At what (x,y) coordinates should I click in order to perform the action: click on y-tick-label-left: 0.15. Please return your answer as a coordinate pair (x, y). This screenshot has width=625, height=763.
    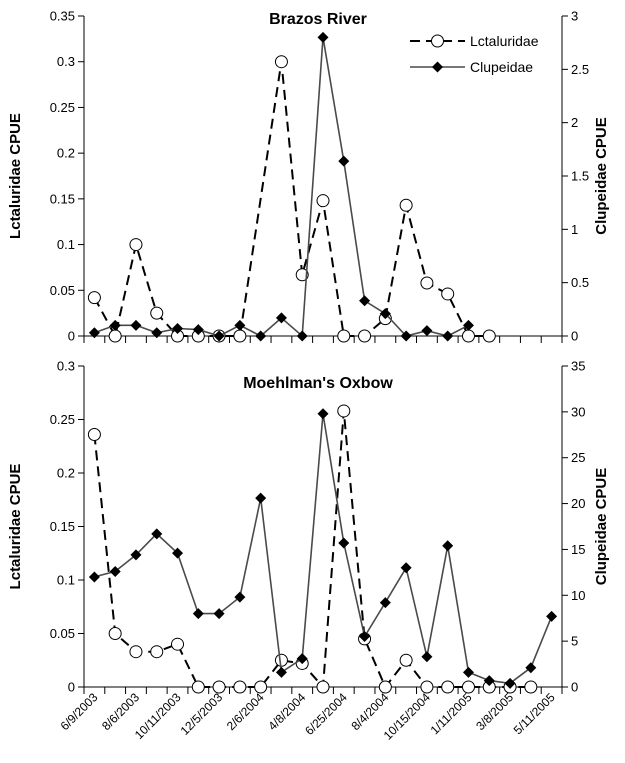
    Looking at the image, I should click on (62, 198).